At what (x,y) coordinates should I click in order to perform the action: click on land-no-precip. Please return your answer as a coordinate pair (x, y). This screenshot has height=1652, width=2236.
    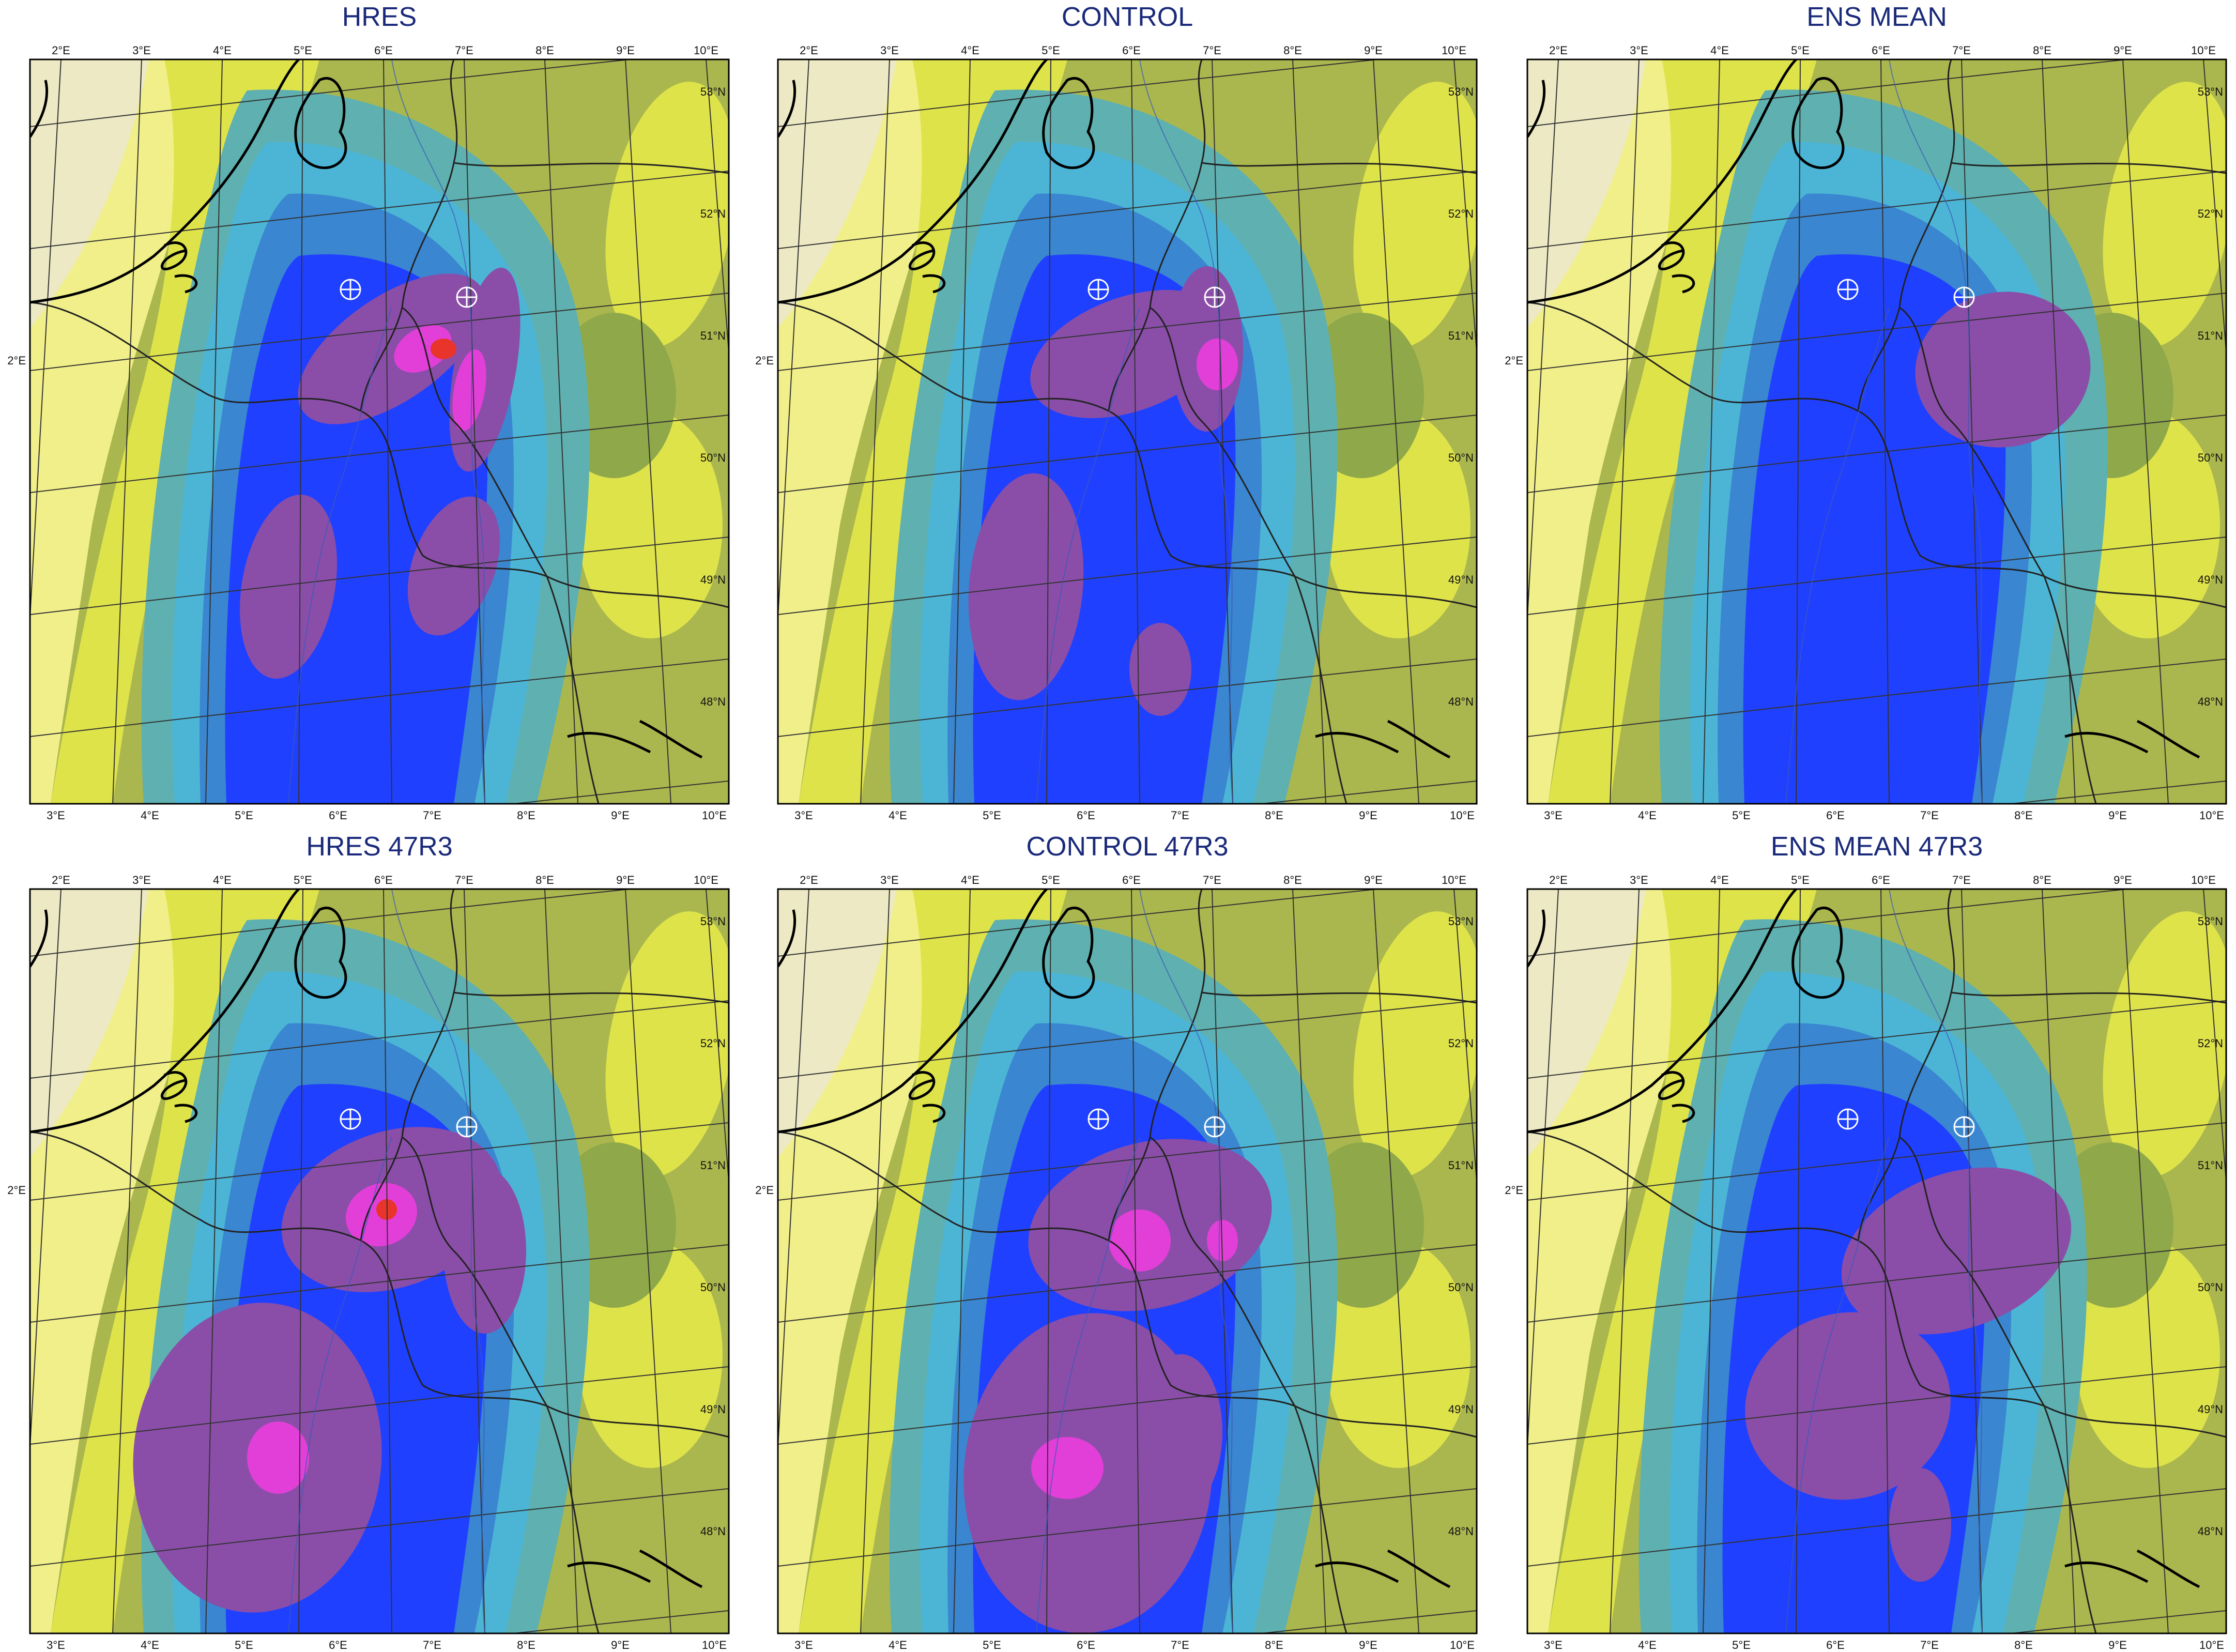
    Looking at the image, I should click on (1586, 193).